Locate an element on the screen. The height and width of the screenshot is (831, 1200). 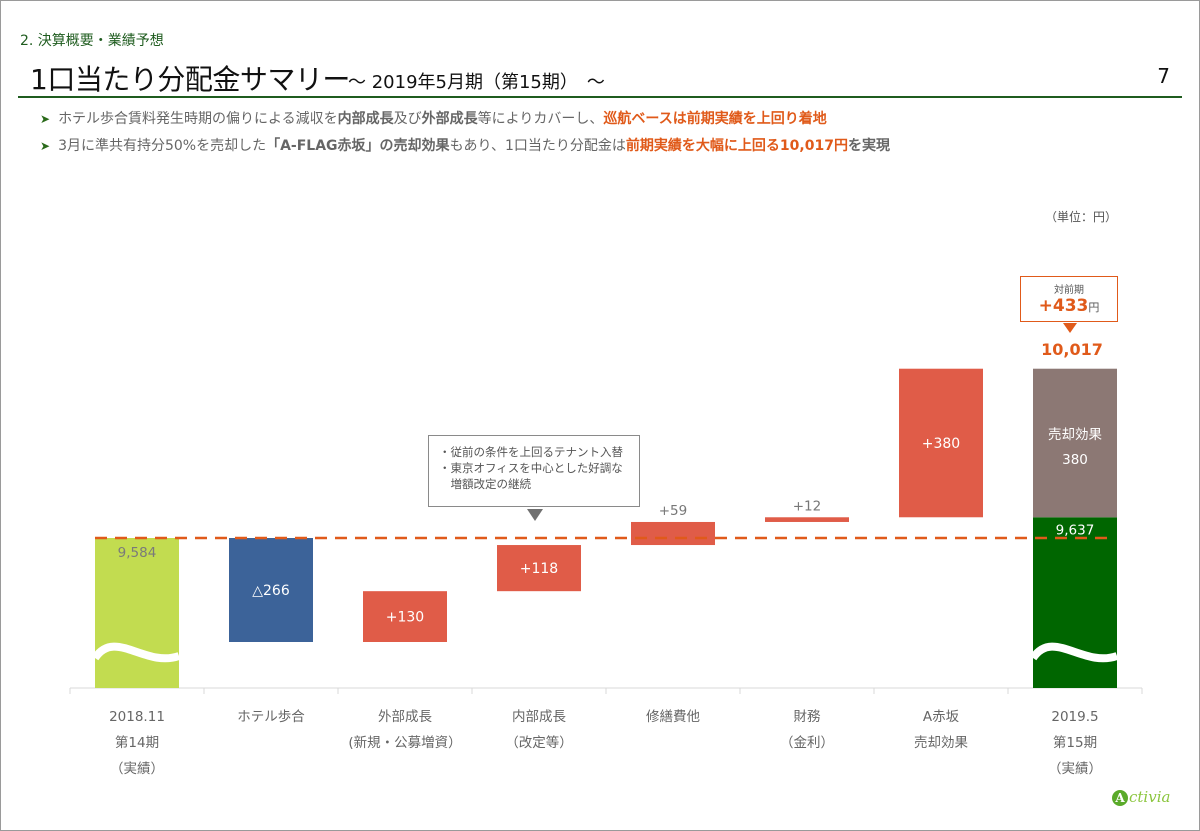
bar-label: +380 is located at coordinates (941, 444).